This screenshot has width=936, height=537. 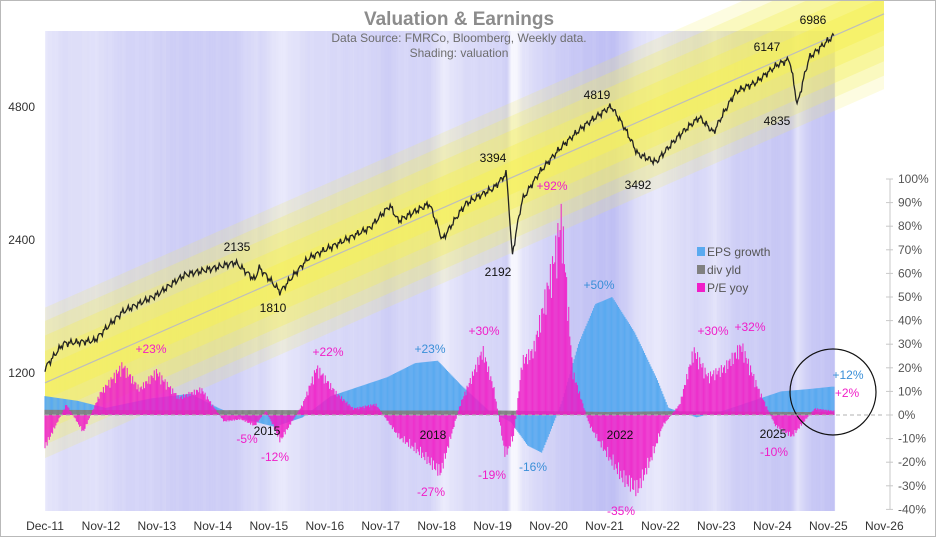 I want to click on right-axis-tick-label: 0%, so click(x=907, y=415).